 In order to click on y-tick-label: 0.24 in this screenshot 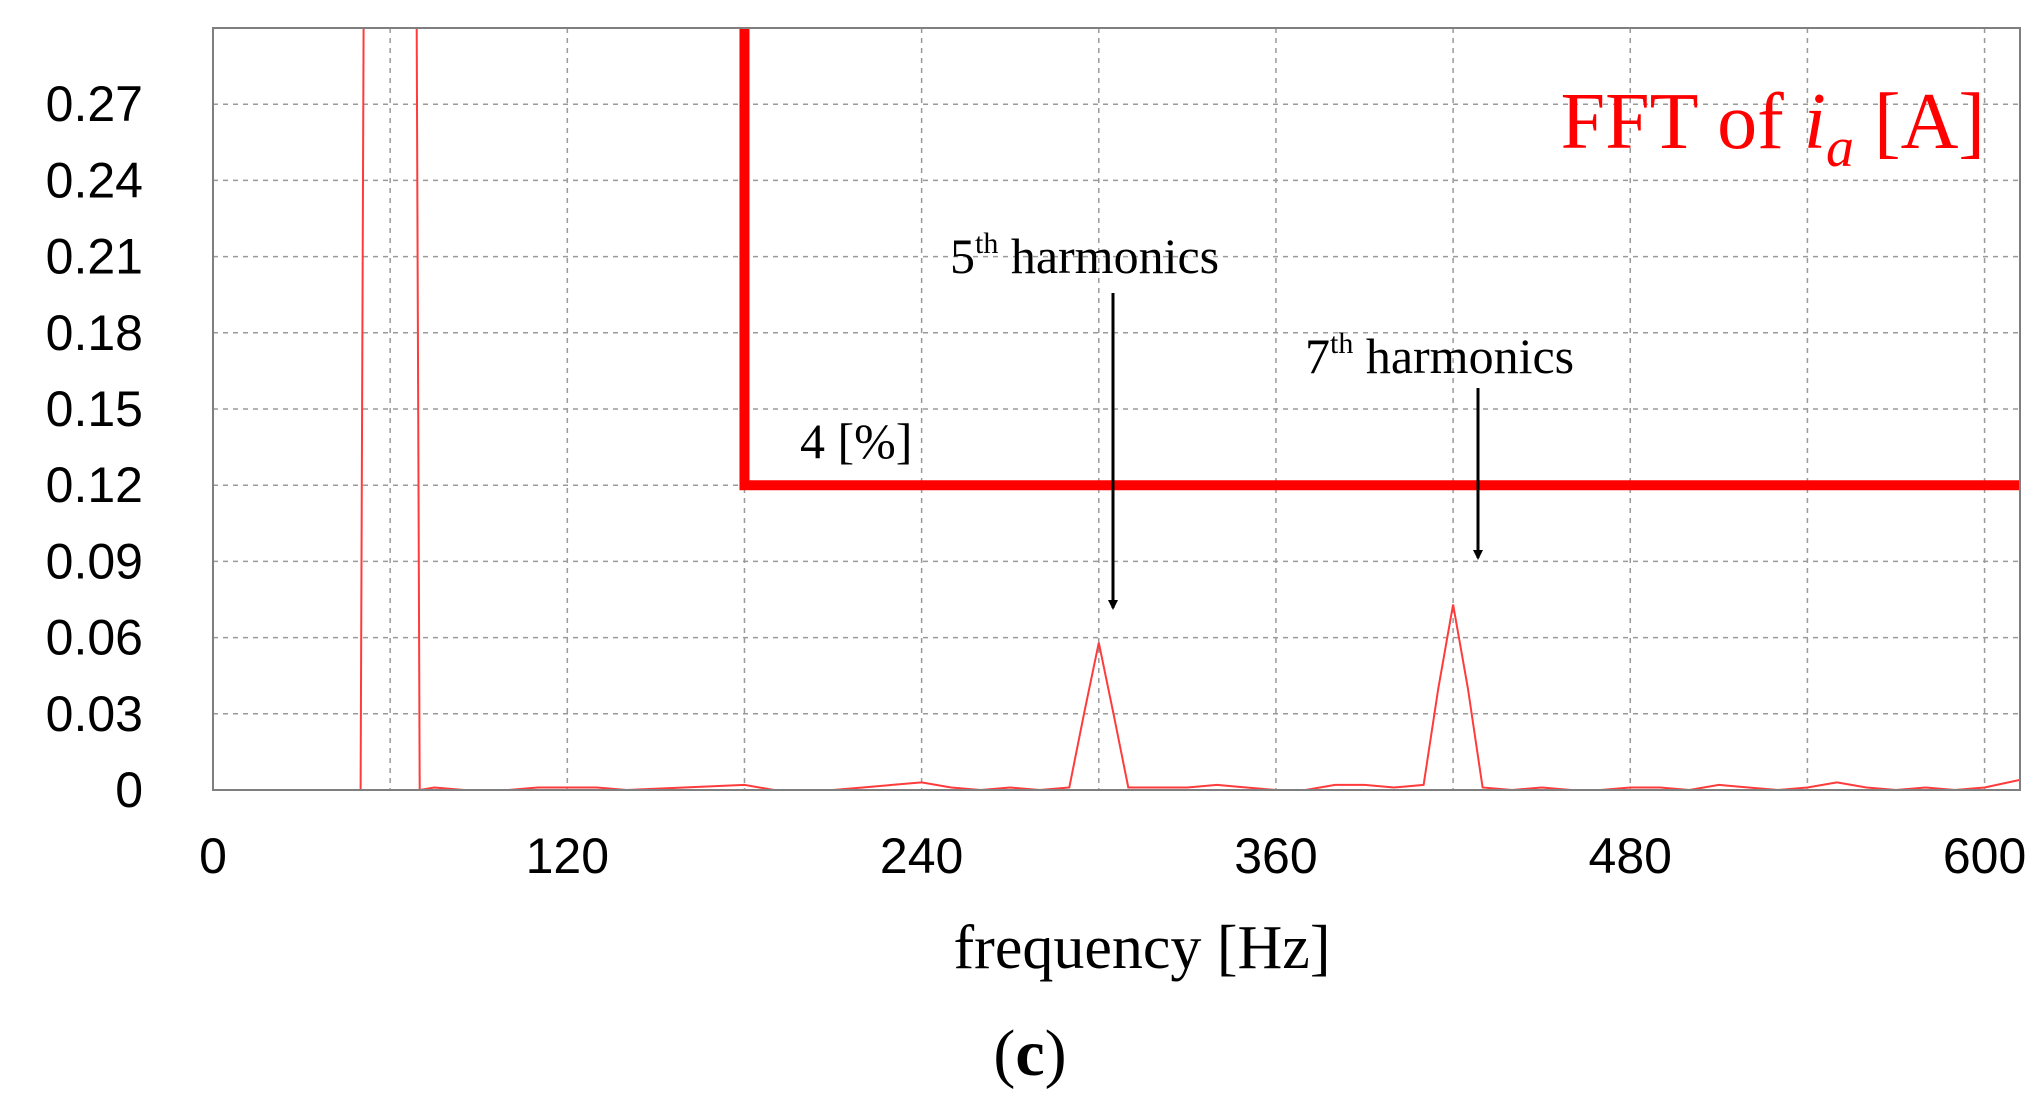, I will do `click(94, 180)`.